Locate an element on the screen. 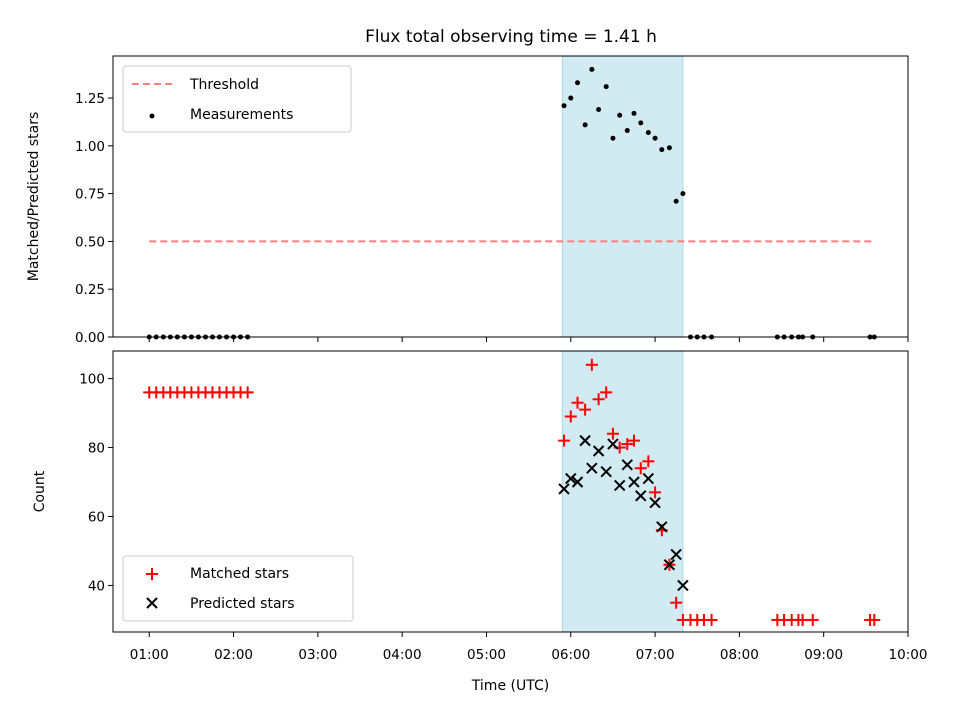  y-tick-label: 100 is located at coordinates (92, 380).